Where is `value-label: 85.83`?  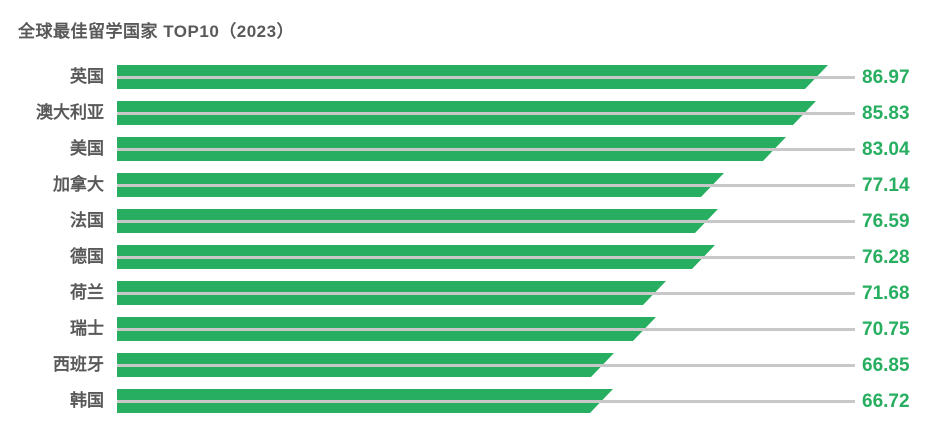 value-label: 85.83 is located at coordinates (886, 113).